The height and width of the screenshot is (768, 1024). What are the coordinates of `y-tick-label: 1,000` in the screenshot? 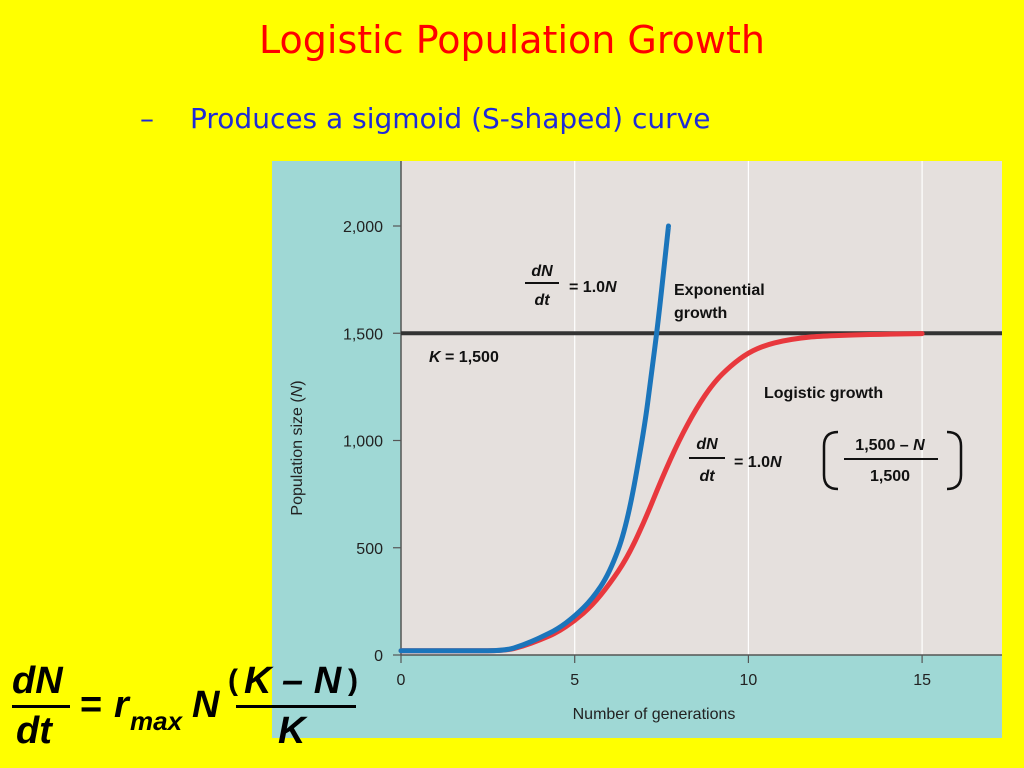 It's located at (363, 442).